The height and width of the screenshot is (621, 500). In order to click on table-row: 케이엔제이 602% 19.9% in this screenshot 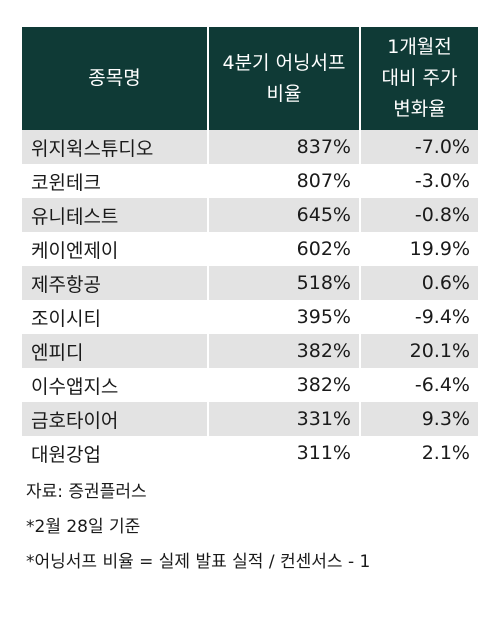, I will do `click(250, 249)`.